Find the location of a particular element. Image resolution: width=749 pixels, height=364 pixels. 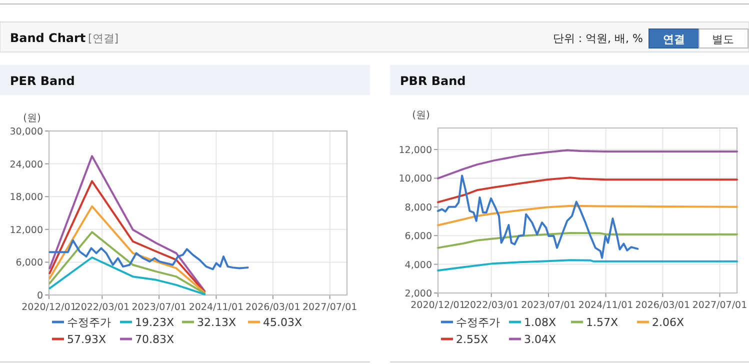

legend-label: 1.57X is located at coordinates (602, 322).